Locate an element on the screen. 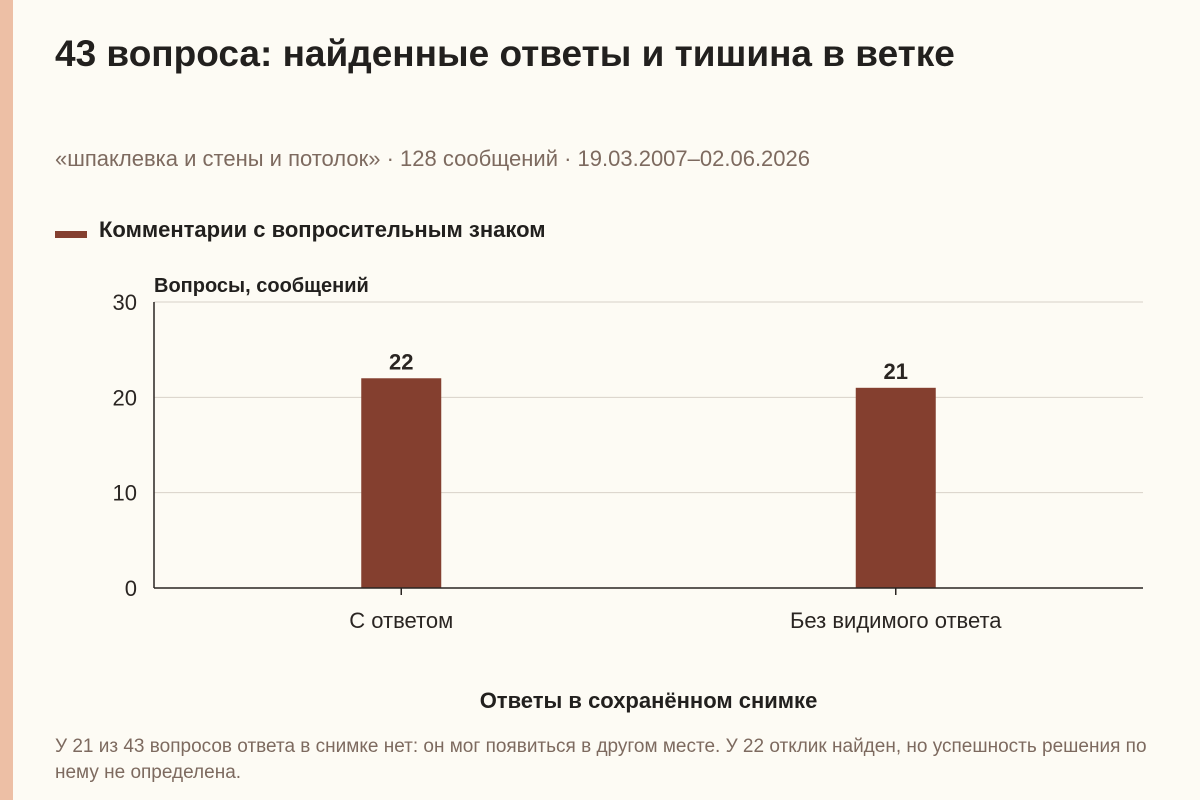 The image size is (1200, 800). x-tick-label: Без видимого ответа is located at coordinates (896, 620).